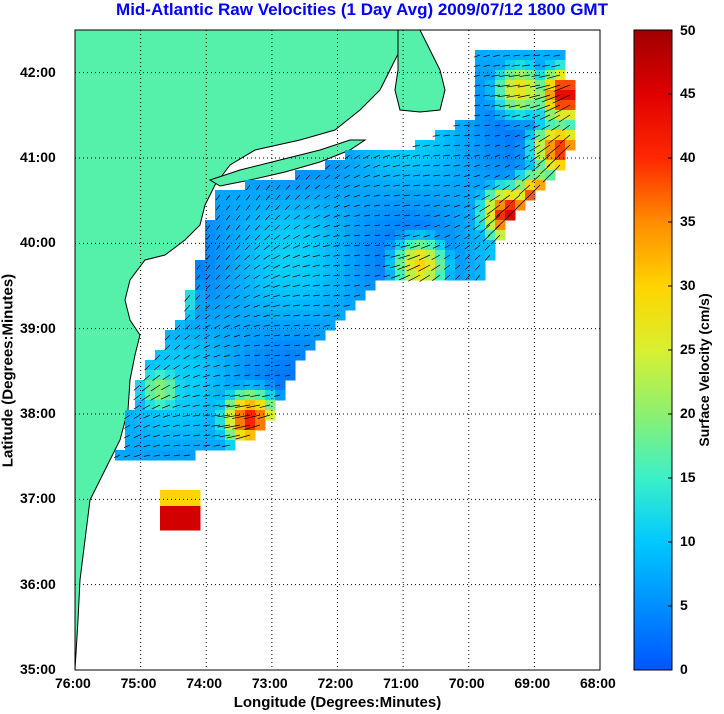  I want to click on colorbar, so click(653, 350).